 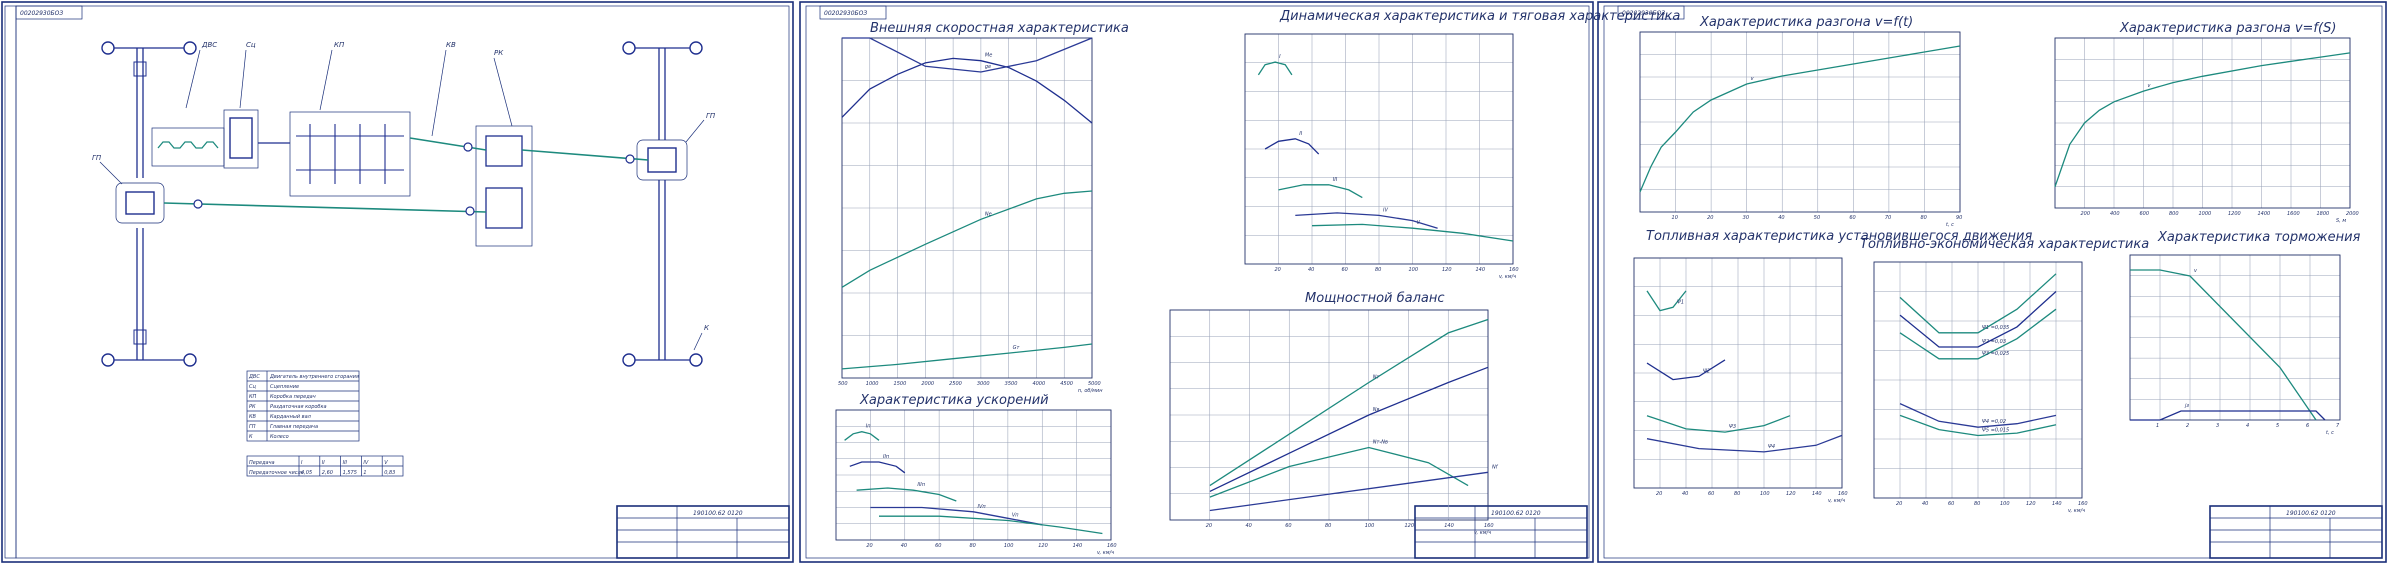 What do you see at coordinates (2264, 214) in the screenshot?
I see `x-tick-label: 1400` at bounding box center [2264, 214].